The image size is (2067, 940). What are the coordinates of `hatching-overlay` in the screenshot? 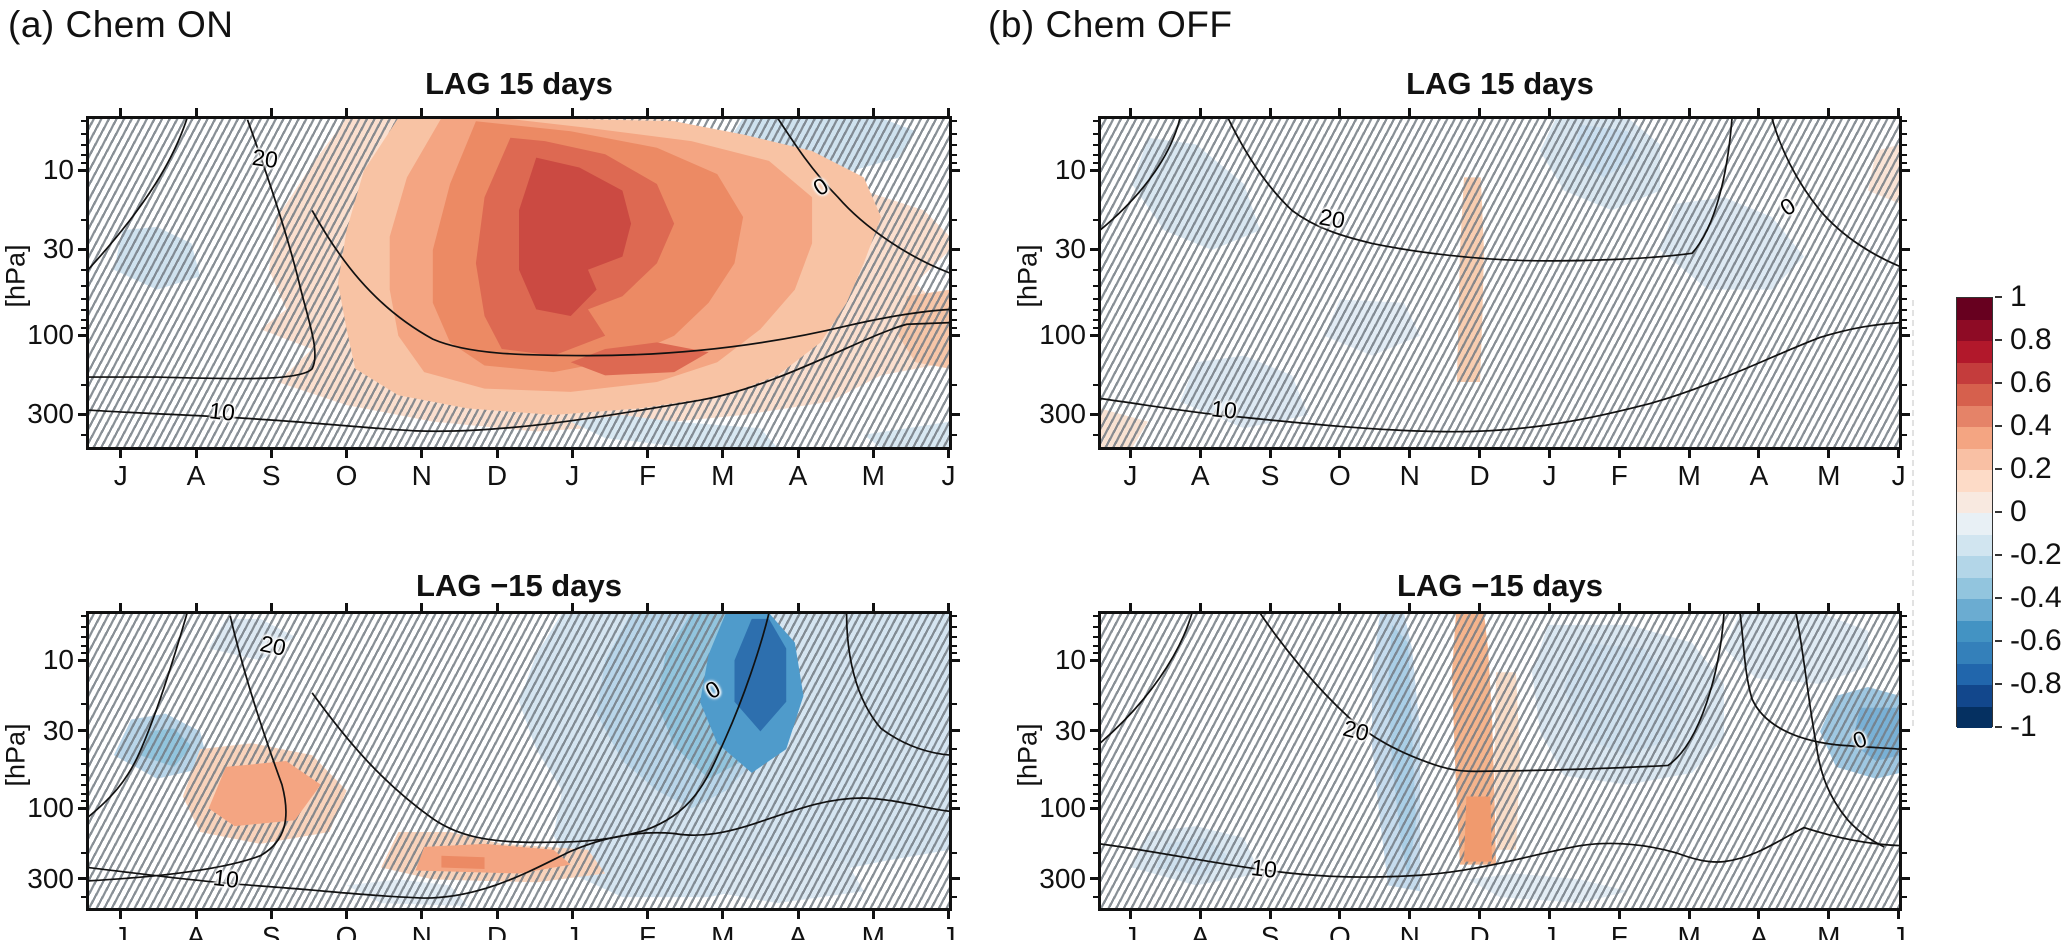 It's located at (1500, 761).